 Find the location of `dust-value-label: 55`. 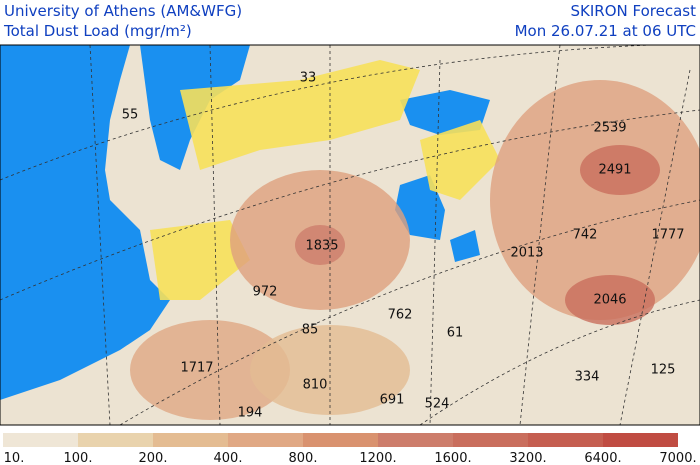

dust-value-label: 55 is located at coordinates (130, 115).